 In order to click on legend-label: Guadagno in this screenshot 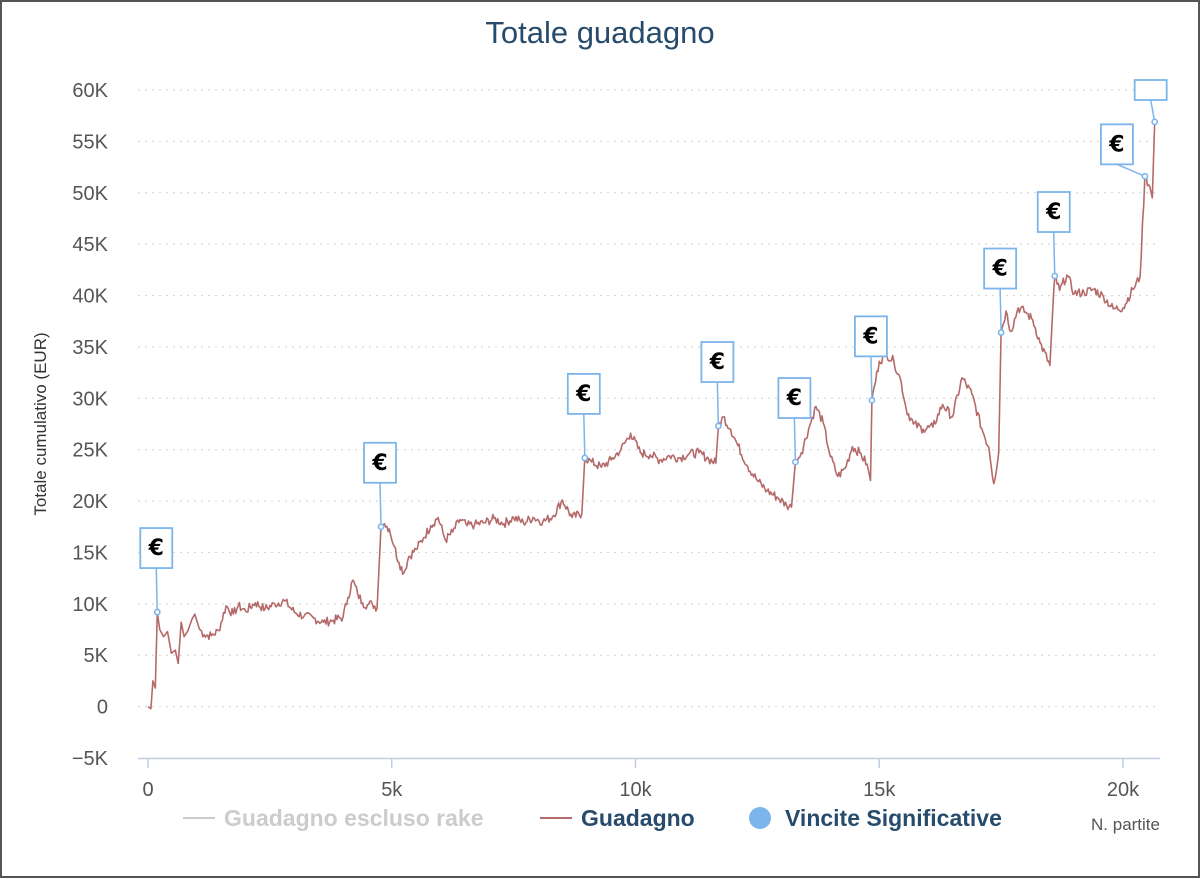, I will do `click(638, 818)`.